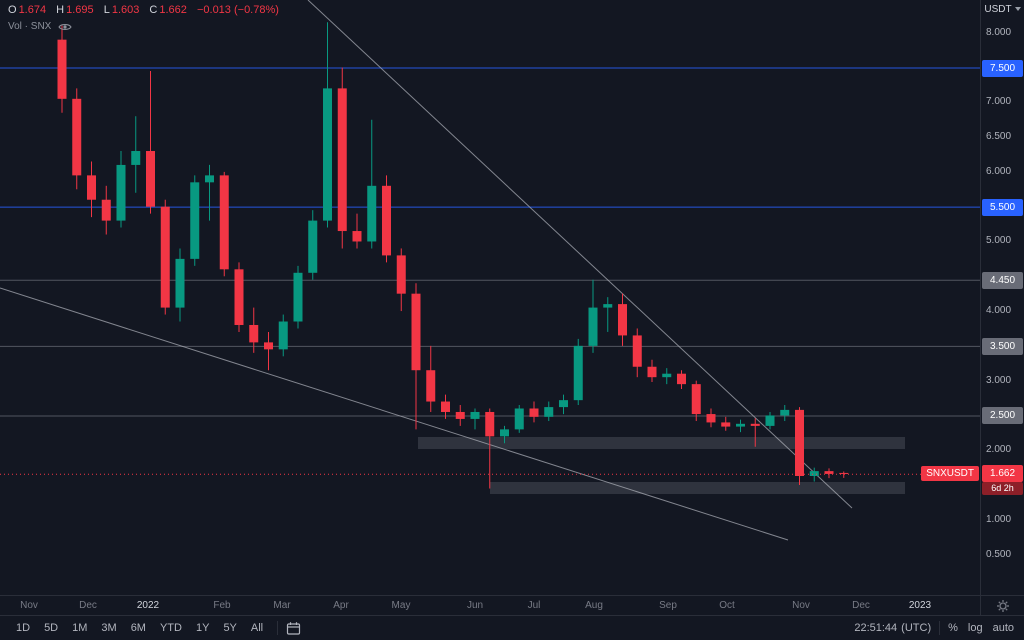  I want to click on range-button-all: All, so click(257, 628).